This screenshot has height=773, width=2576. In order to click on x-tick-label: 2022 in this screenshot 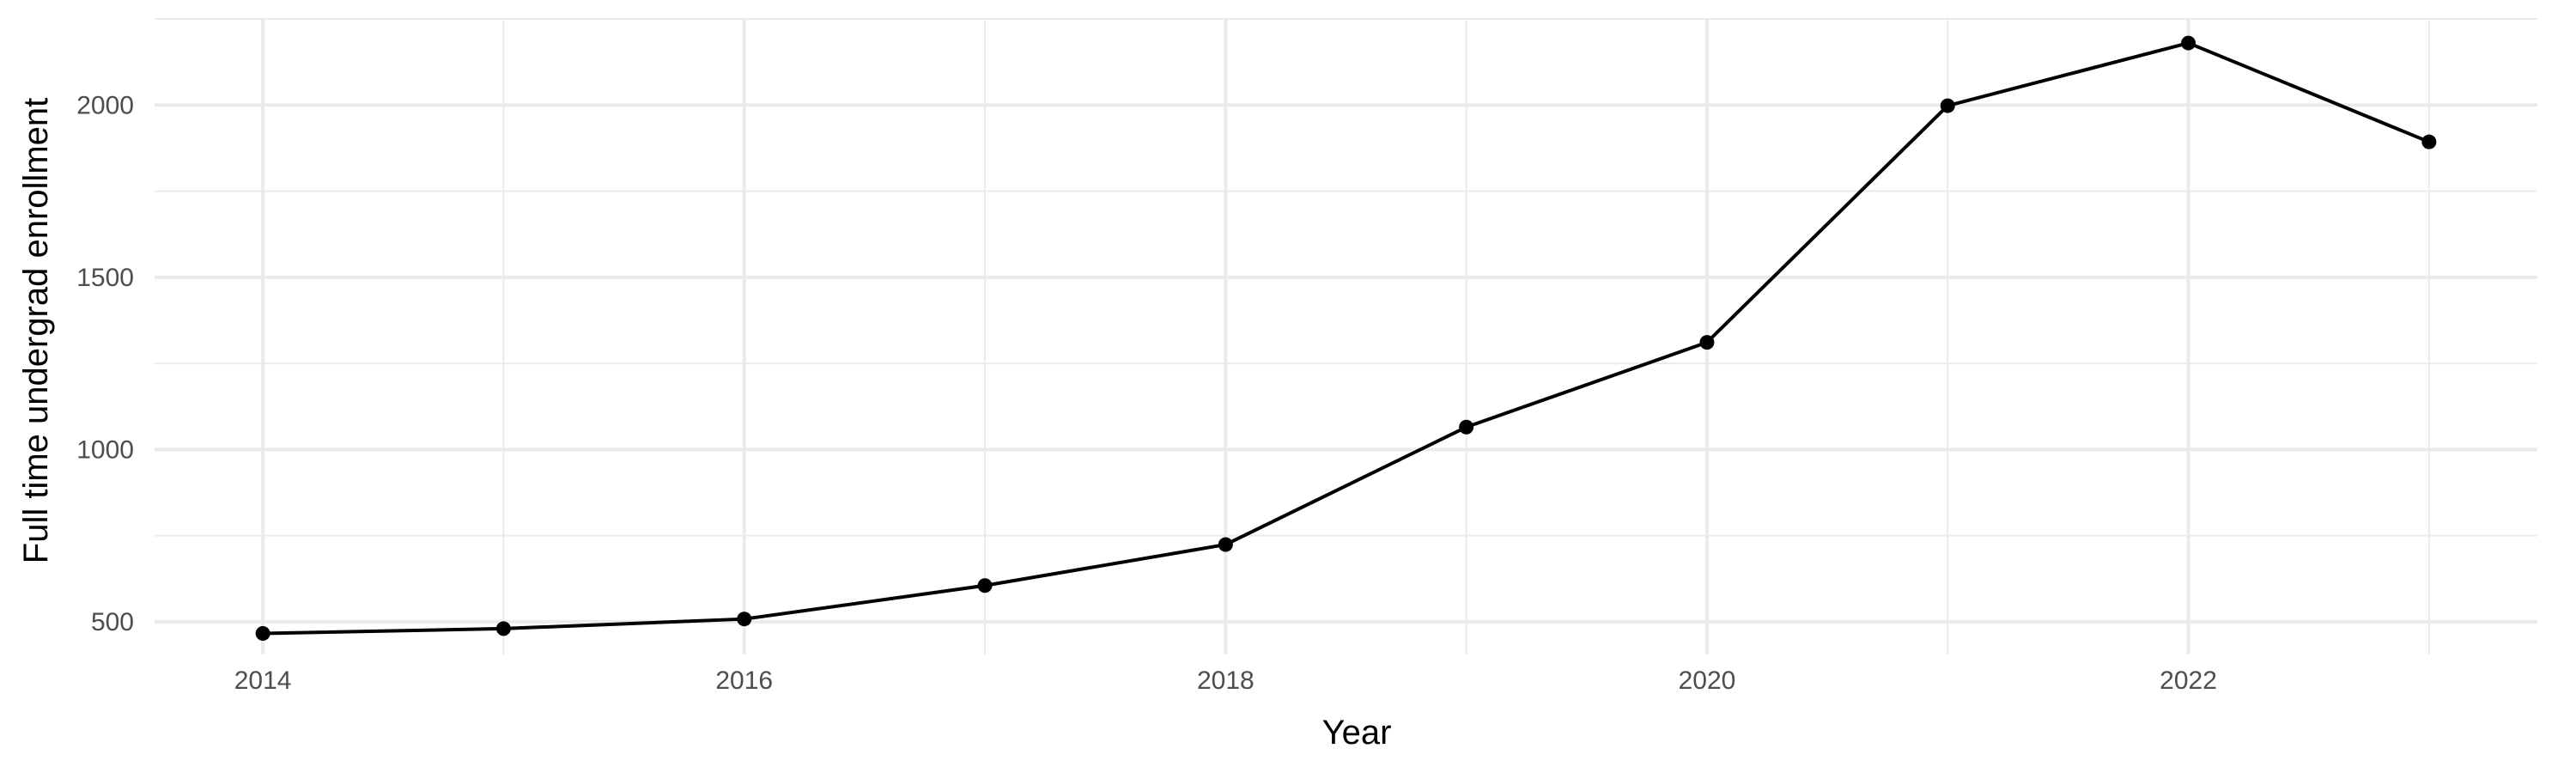, I will do `click(2188, 680)`.